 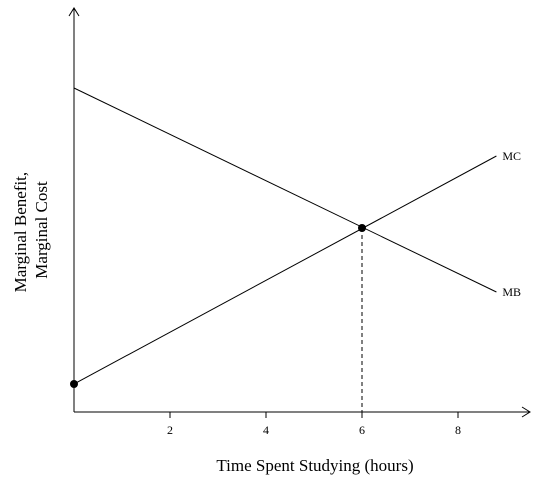 I want to click on x-tick-label-8: 8, so click(x=458, y=430).